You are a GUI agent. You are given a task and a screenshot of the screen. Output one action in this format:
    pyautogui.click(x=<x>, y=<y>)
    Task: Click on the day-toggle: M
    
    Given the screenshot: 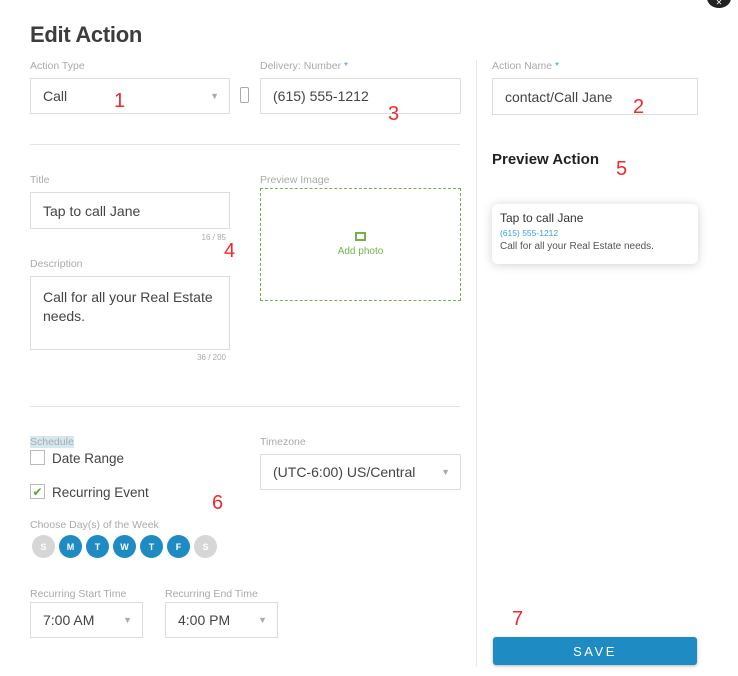 What is the action you would take?
    pyautogui.click(x=70, y=546)
    